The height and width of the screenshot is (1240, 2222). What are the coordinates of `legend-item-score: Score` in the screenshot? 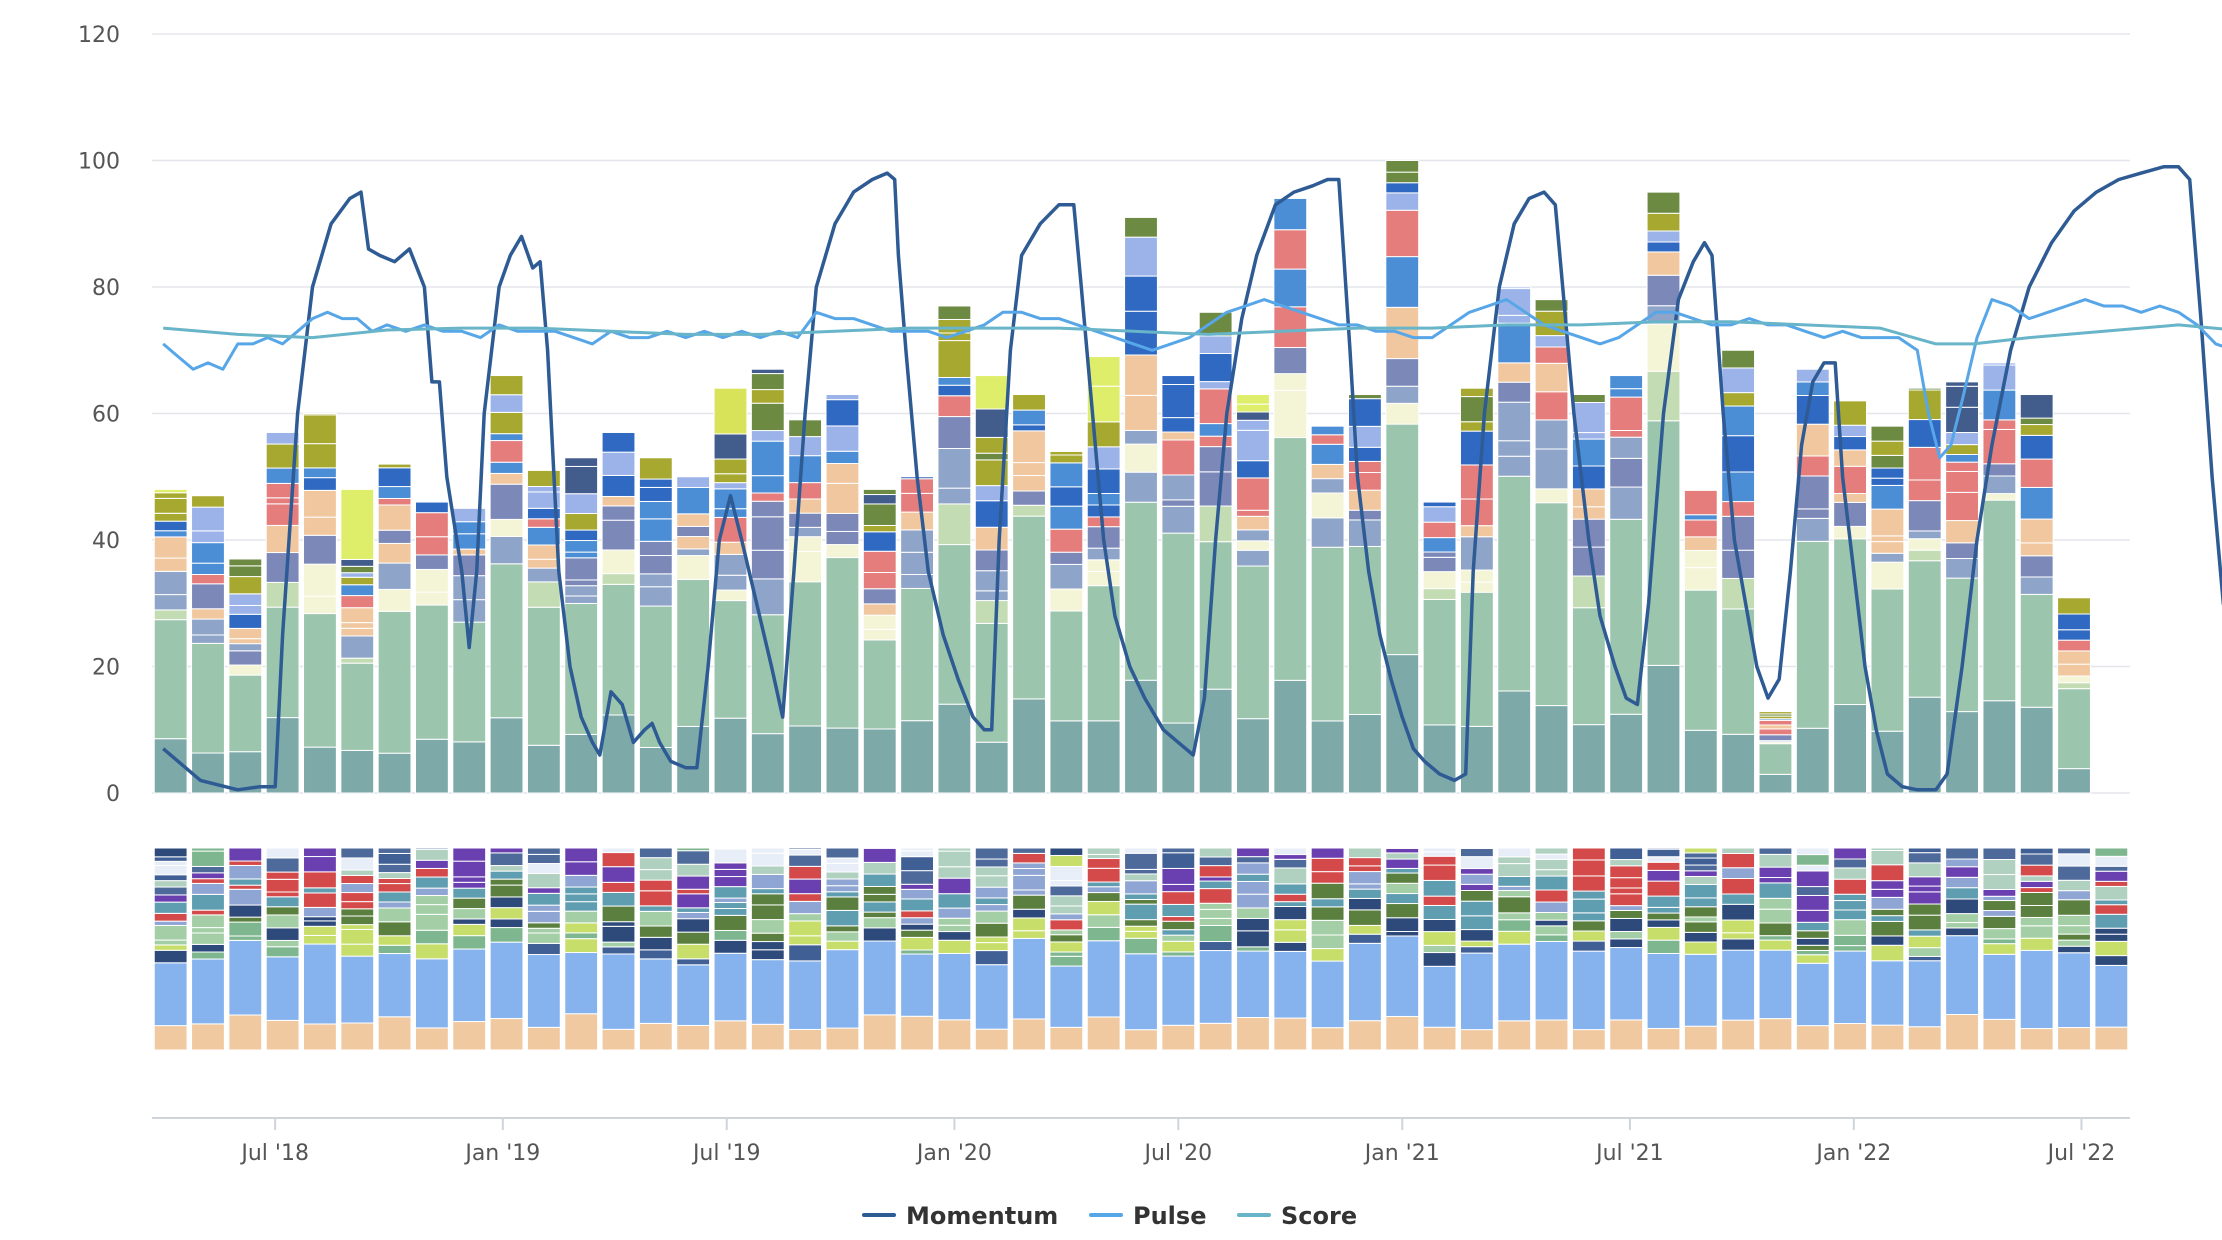 It's located at (1297, 1216).